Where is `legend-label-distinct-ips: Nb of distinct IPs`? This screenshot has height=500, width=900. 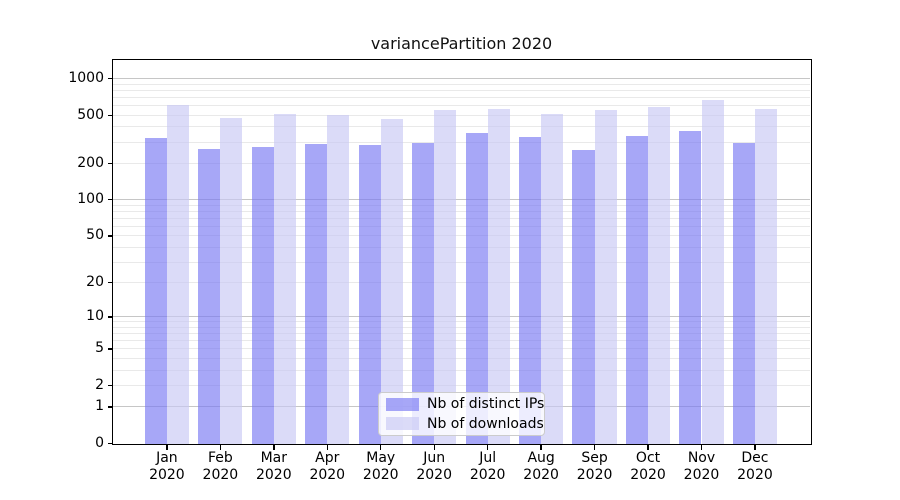
legend-label-distinct-ips: Nb of distinct IPs is located at coordinates (486, 404).